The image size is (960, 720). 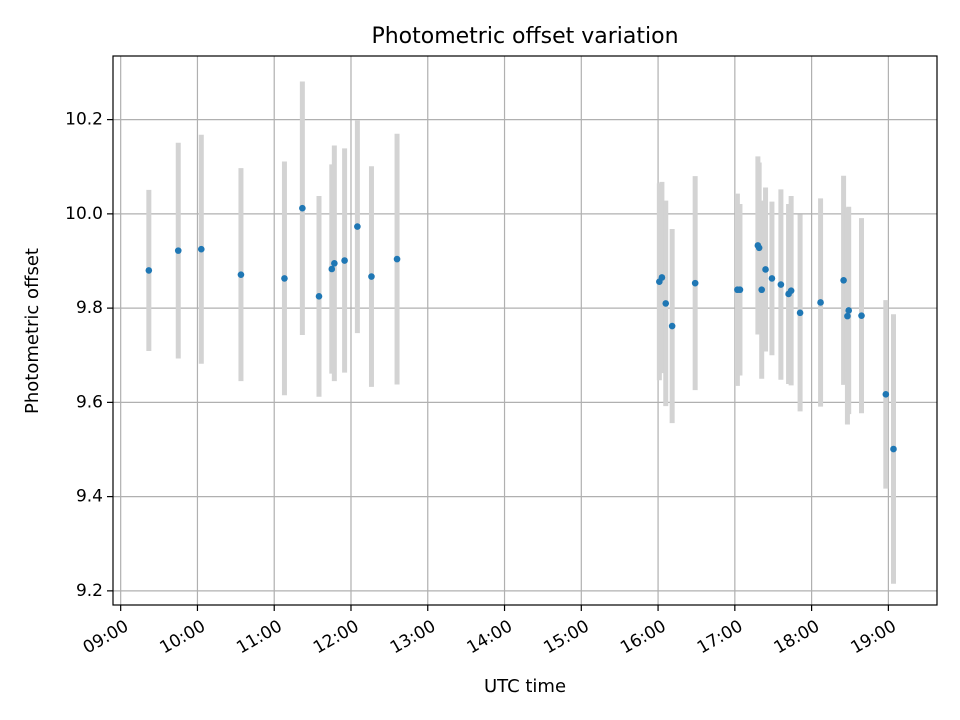 I want to click on y-axis-title: Photometric offset, so click(x=32, y=331).